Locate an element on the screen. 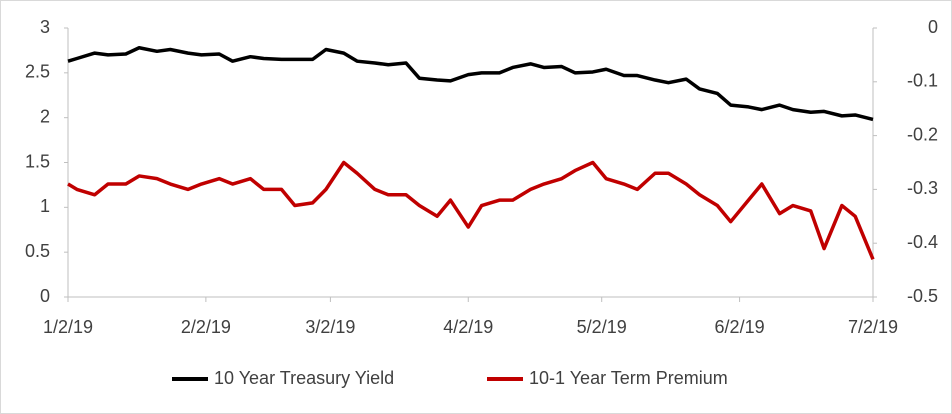 The width and height of the screenshot is (952, 414). legend-label: 10 Year Treasury Yield is located at coordinates (304, 378).